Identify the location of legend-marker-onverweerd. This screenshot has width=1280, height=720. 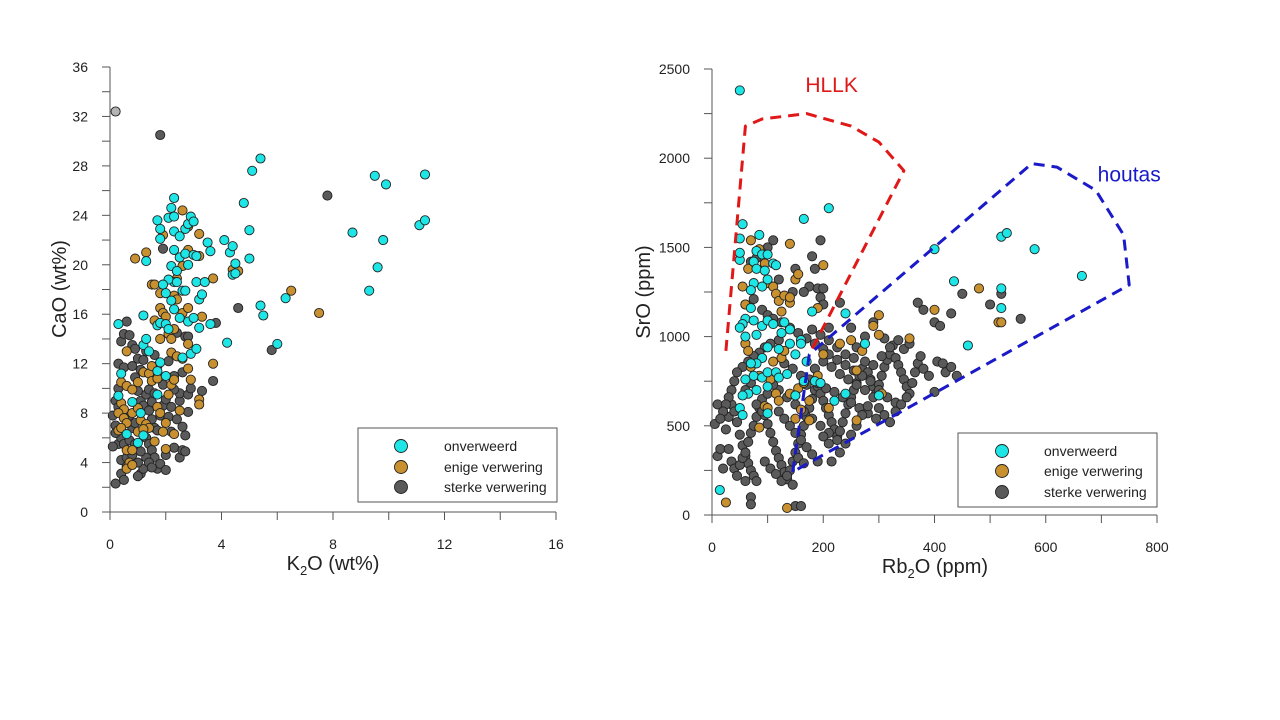
(1002, 451).